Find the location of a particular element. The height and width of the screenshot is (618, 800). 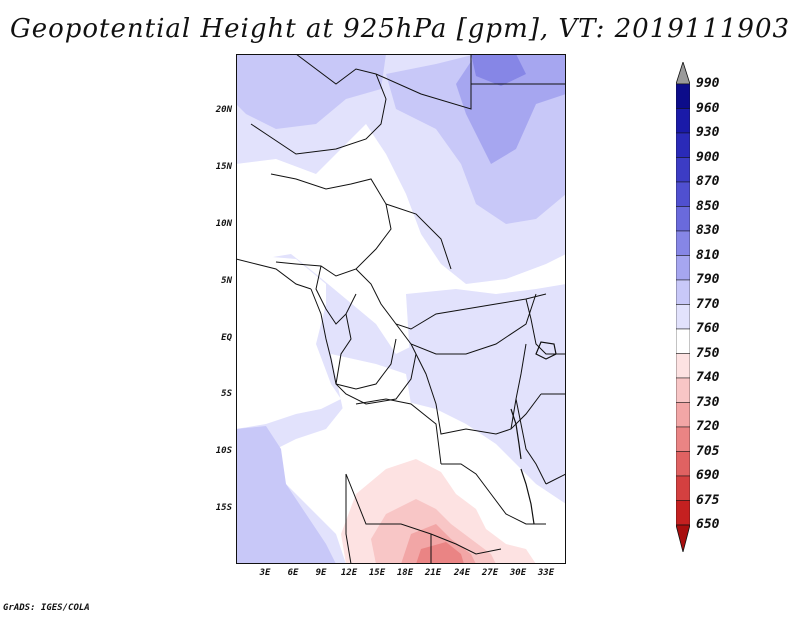

lon-label: 15E is located at coordinates (377, 573).